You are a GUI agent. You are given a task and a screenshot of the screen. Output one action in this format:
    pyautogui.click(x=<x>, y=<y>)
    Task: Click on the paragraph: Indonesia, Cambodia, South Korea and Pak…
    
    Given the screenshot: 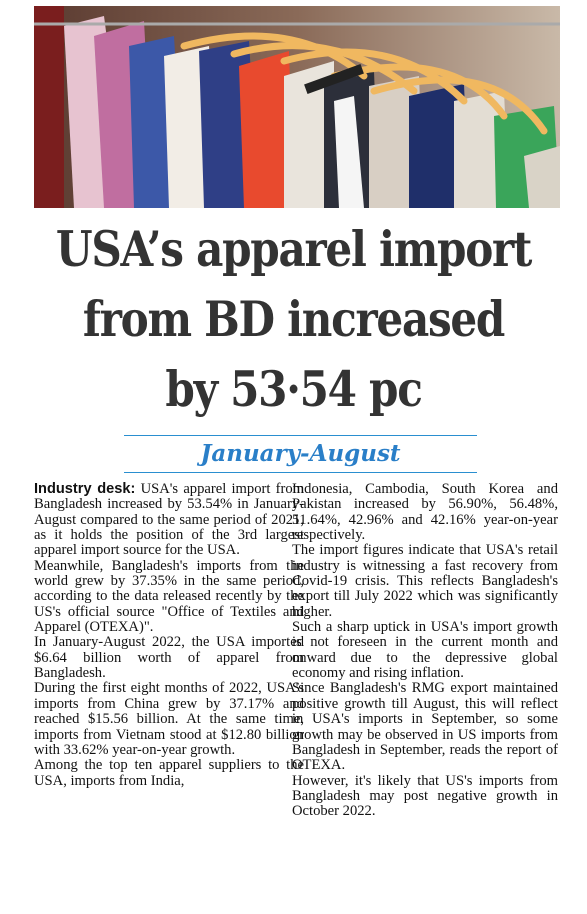 What is the action you would take?
    pyautogui.click(x=425, y=512)
    